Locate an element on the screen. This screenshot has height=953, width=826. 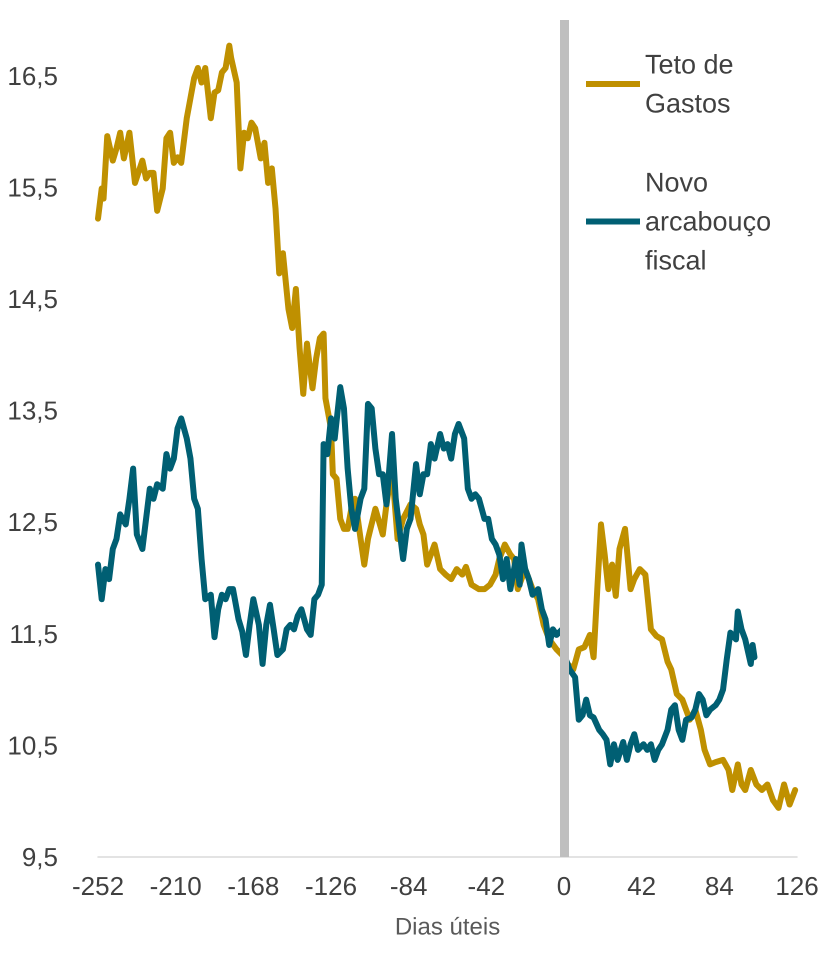
y-tick-label: 14,5 is located at coordinates (32, 299).